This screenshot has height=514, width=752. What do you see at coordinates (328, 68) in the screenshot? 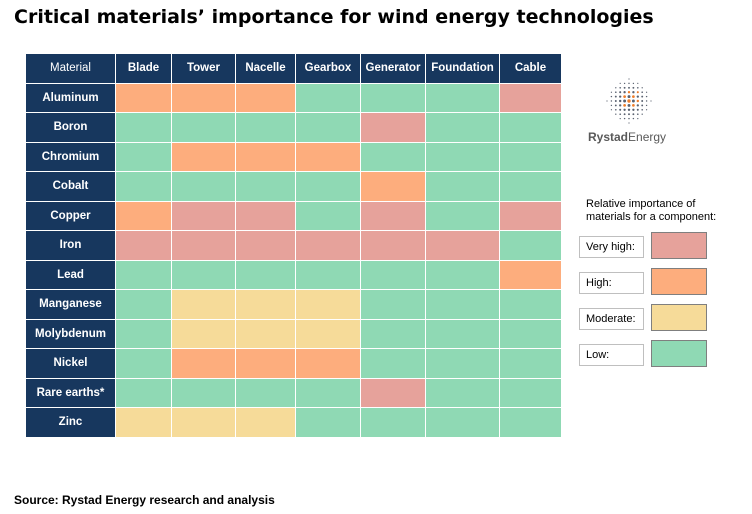
I see `column-header: Gearbox` at bounding box center [328, 68].